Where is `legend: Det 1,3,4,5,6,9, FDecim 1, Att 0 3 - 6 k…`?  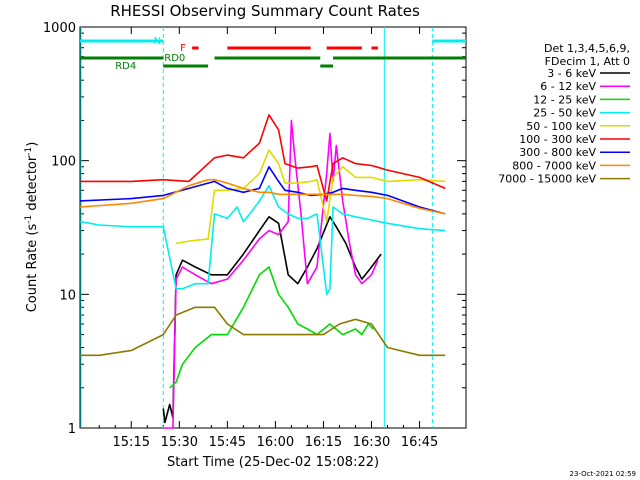 legend: Det 1,3,4,5,6,9, FDecim 1, Att 0 3 - 6 k… is located at coordinates (564, 114).